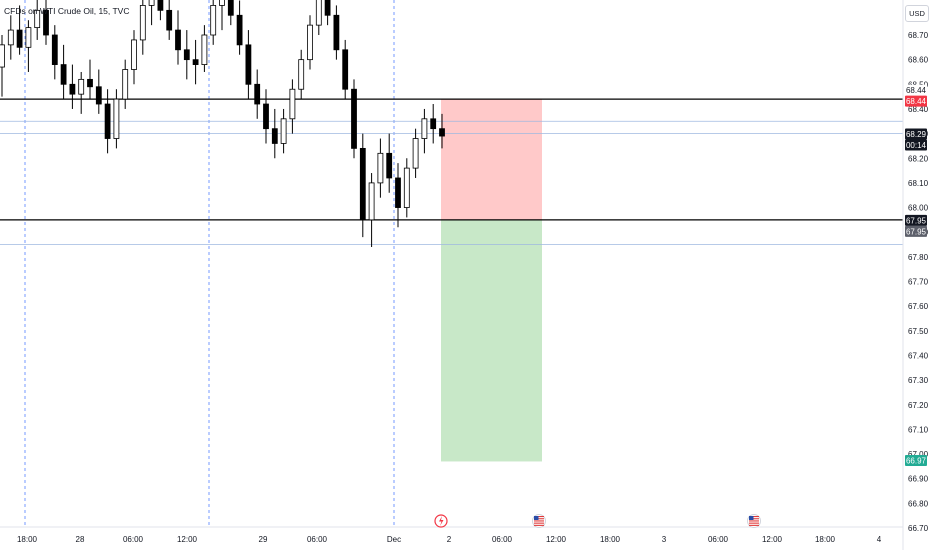 Image resolution: width=932 pixels, height=550 pixels. What do you see at coordinates (917, 13) in the screenshot?
I see `currency-button: USD` at bounding box center [917, 13].